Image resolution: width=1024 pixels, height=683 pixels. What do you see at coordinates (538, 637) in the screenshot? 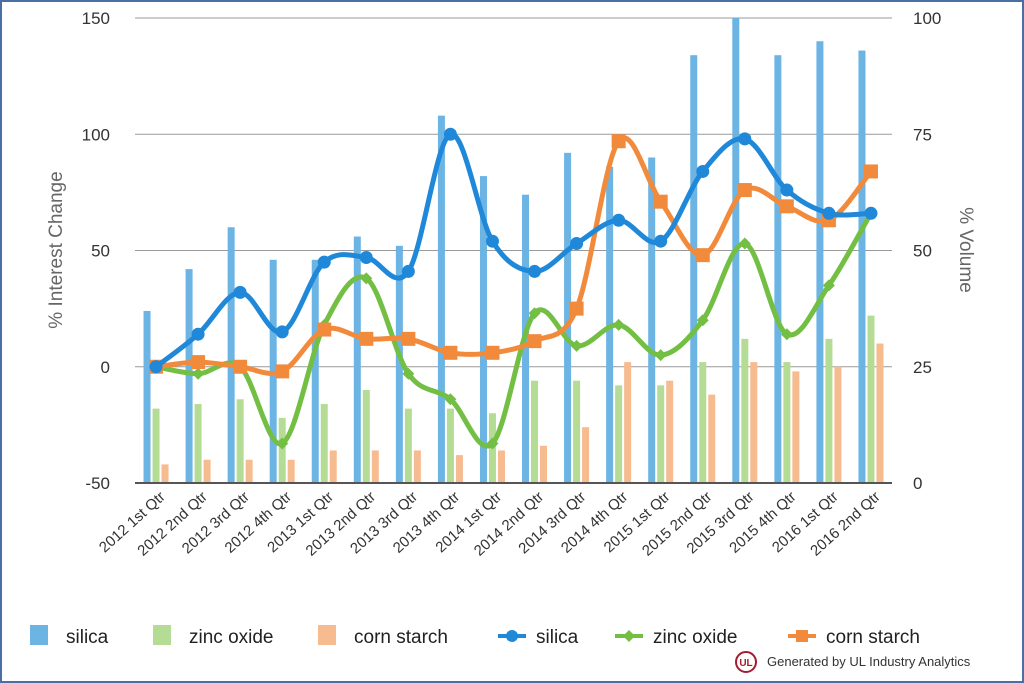
I see `legend-item-line-silica: silica` at bounding box center [538, 637].